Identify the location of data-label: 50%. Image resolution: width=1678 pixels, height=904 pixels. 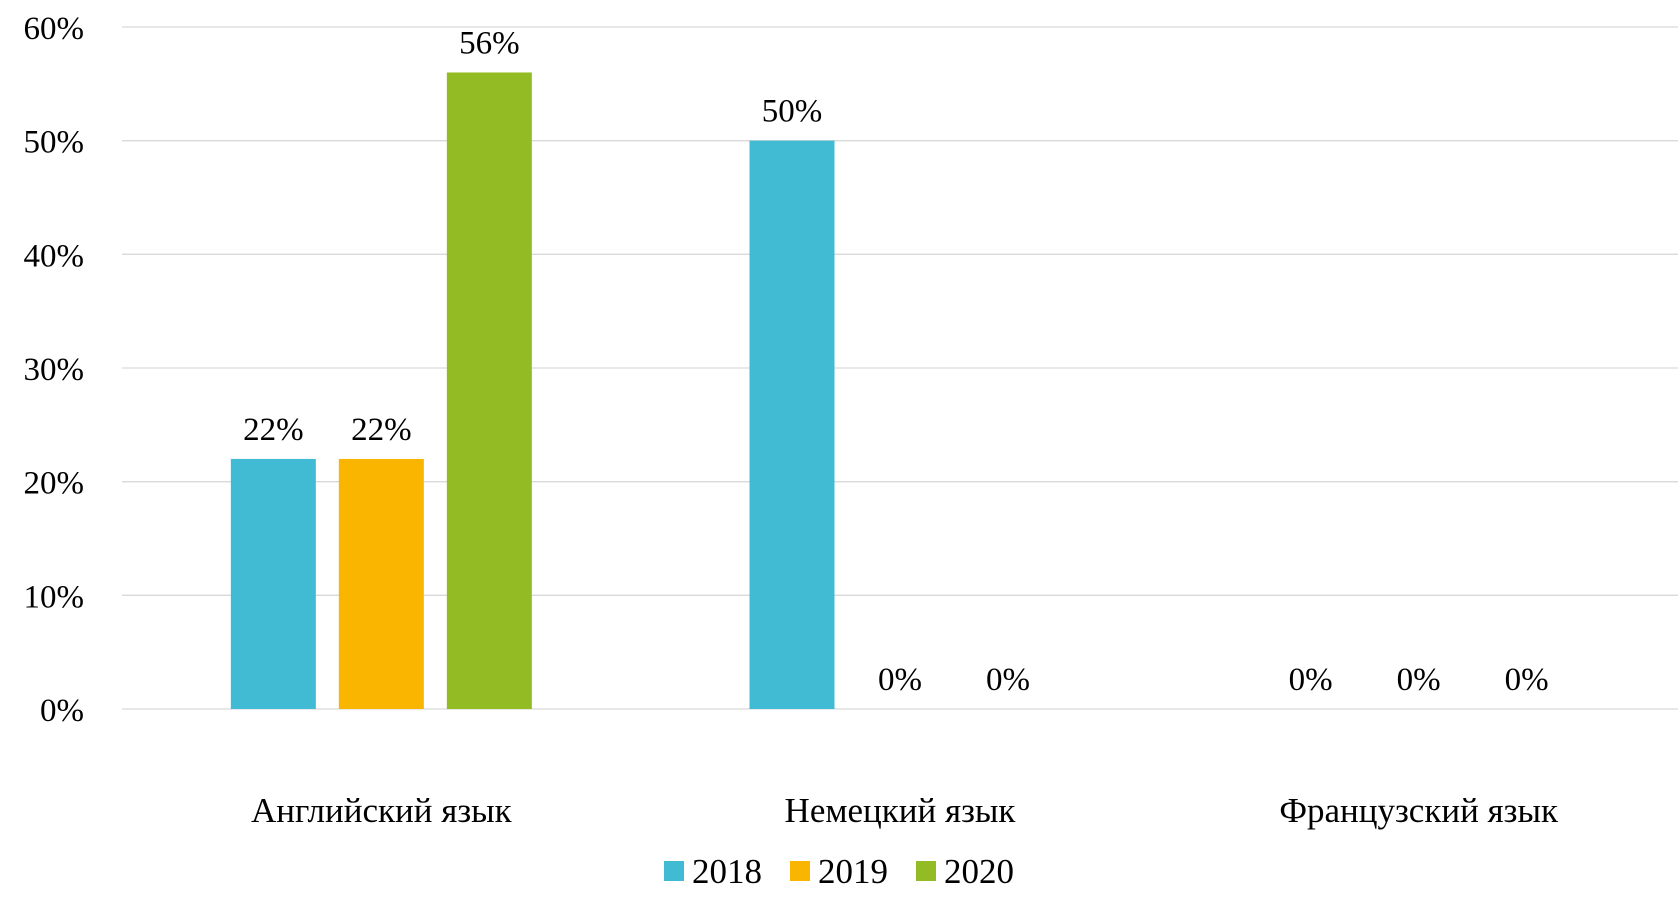
(792, 112).